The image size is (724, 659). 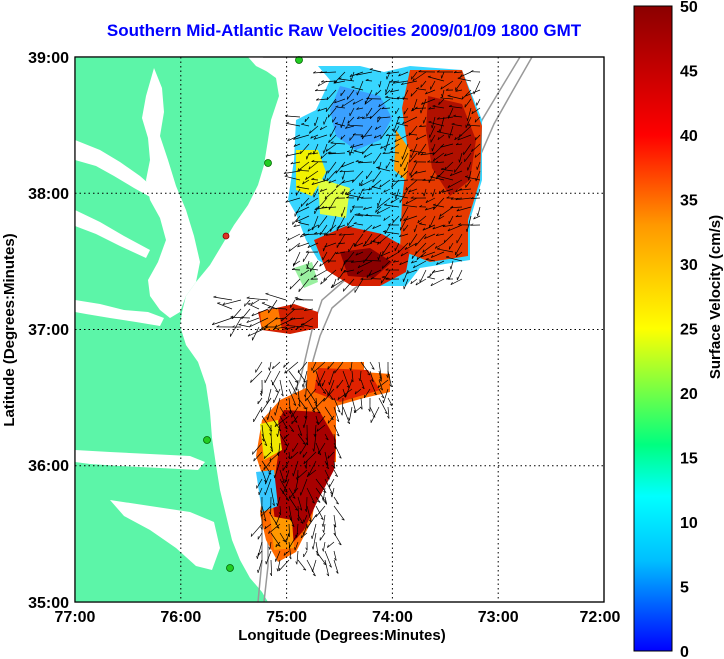 I want to click on x-tick-label: 77:00, so click(x=75, y=617).